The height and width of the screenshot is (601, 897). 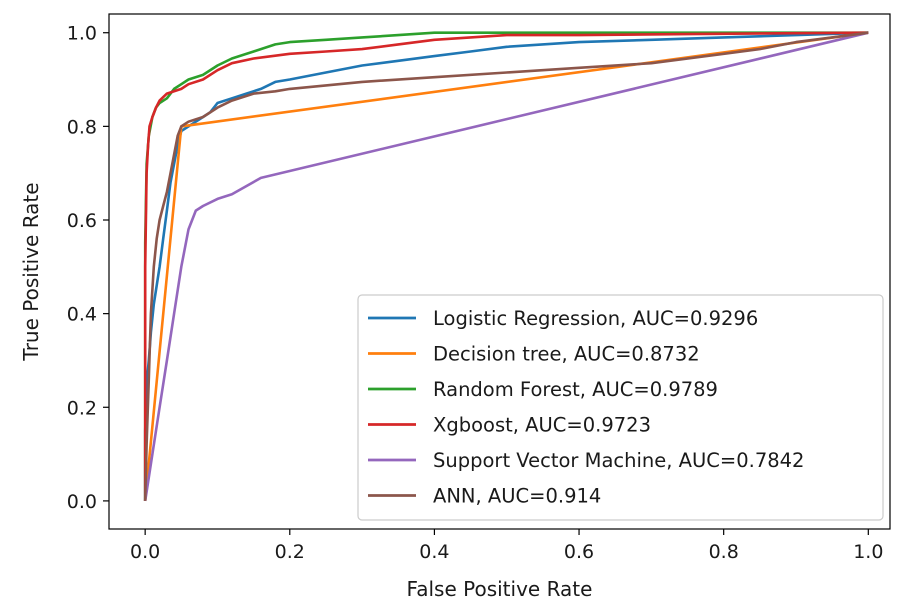 What do you see at coordinates (566, 354) in the screenshot?
I see `legend-label-2: Decision tree, AUC=0.8732` at bounding box center [566, 354].